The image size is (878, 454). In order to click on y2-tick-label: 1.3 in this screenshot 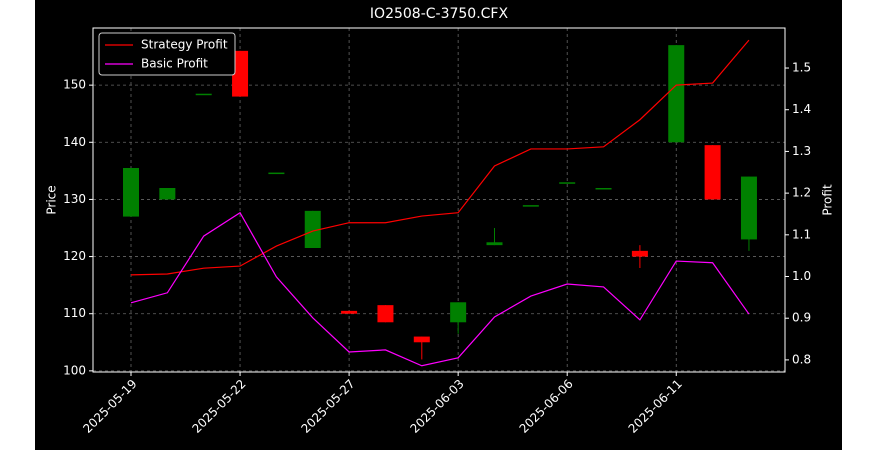, I will do `click(801, 151)`.